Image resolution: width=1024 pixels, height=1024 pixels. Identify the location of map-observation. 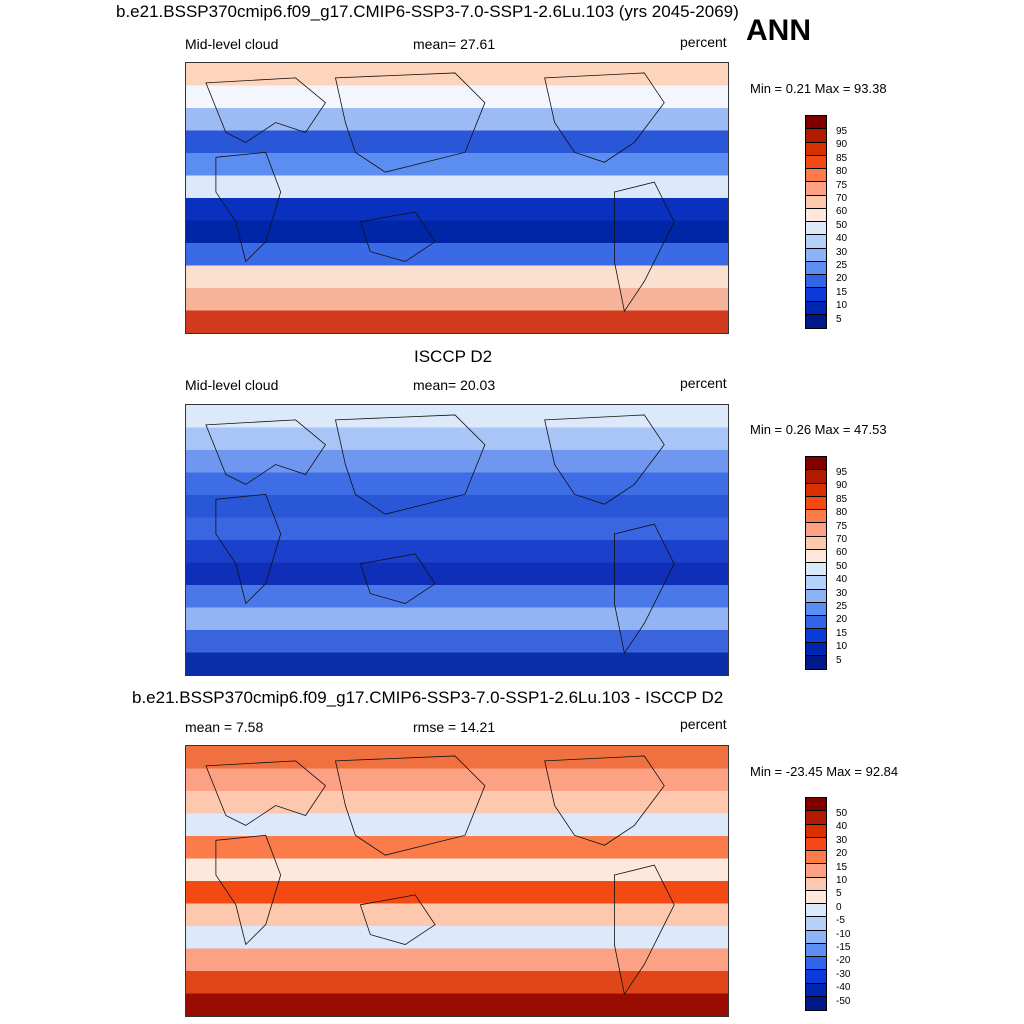
(457, 540).